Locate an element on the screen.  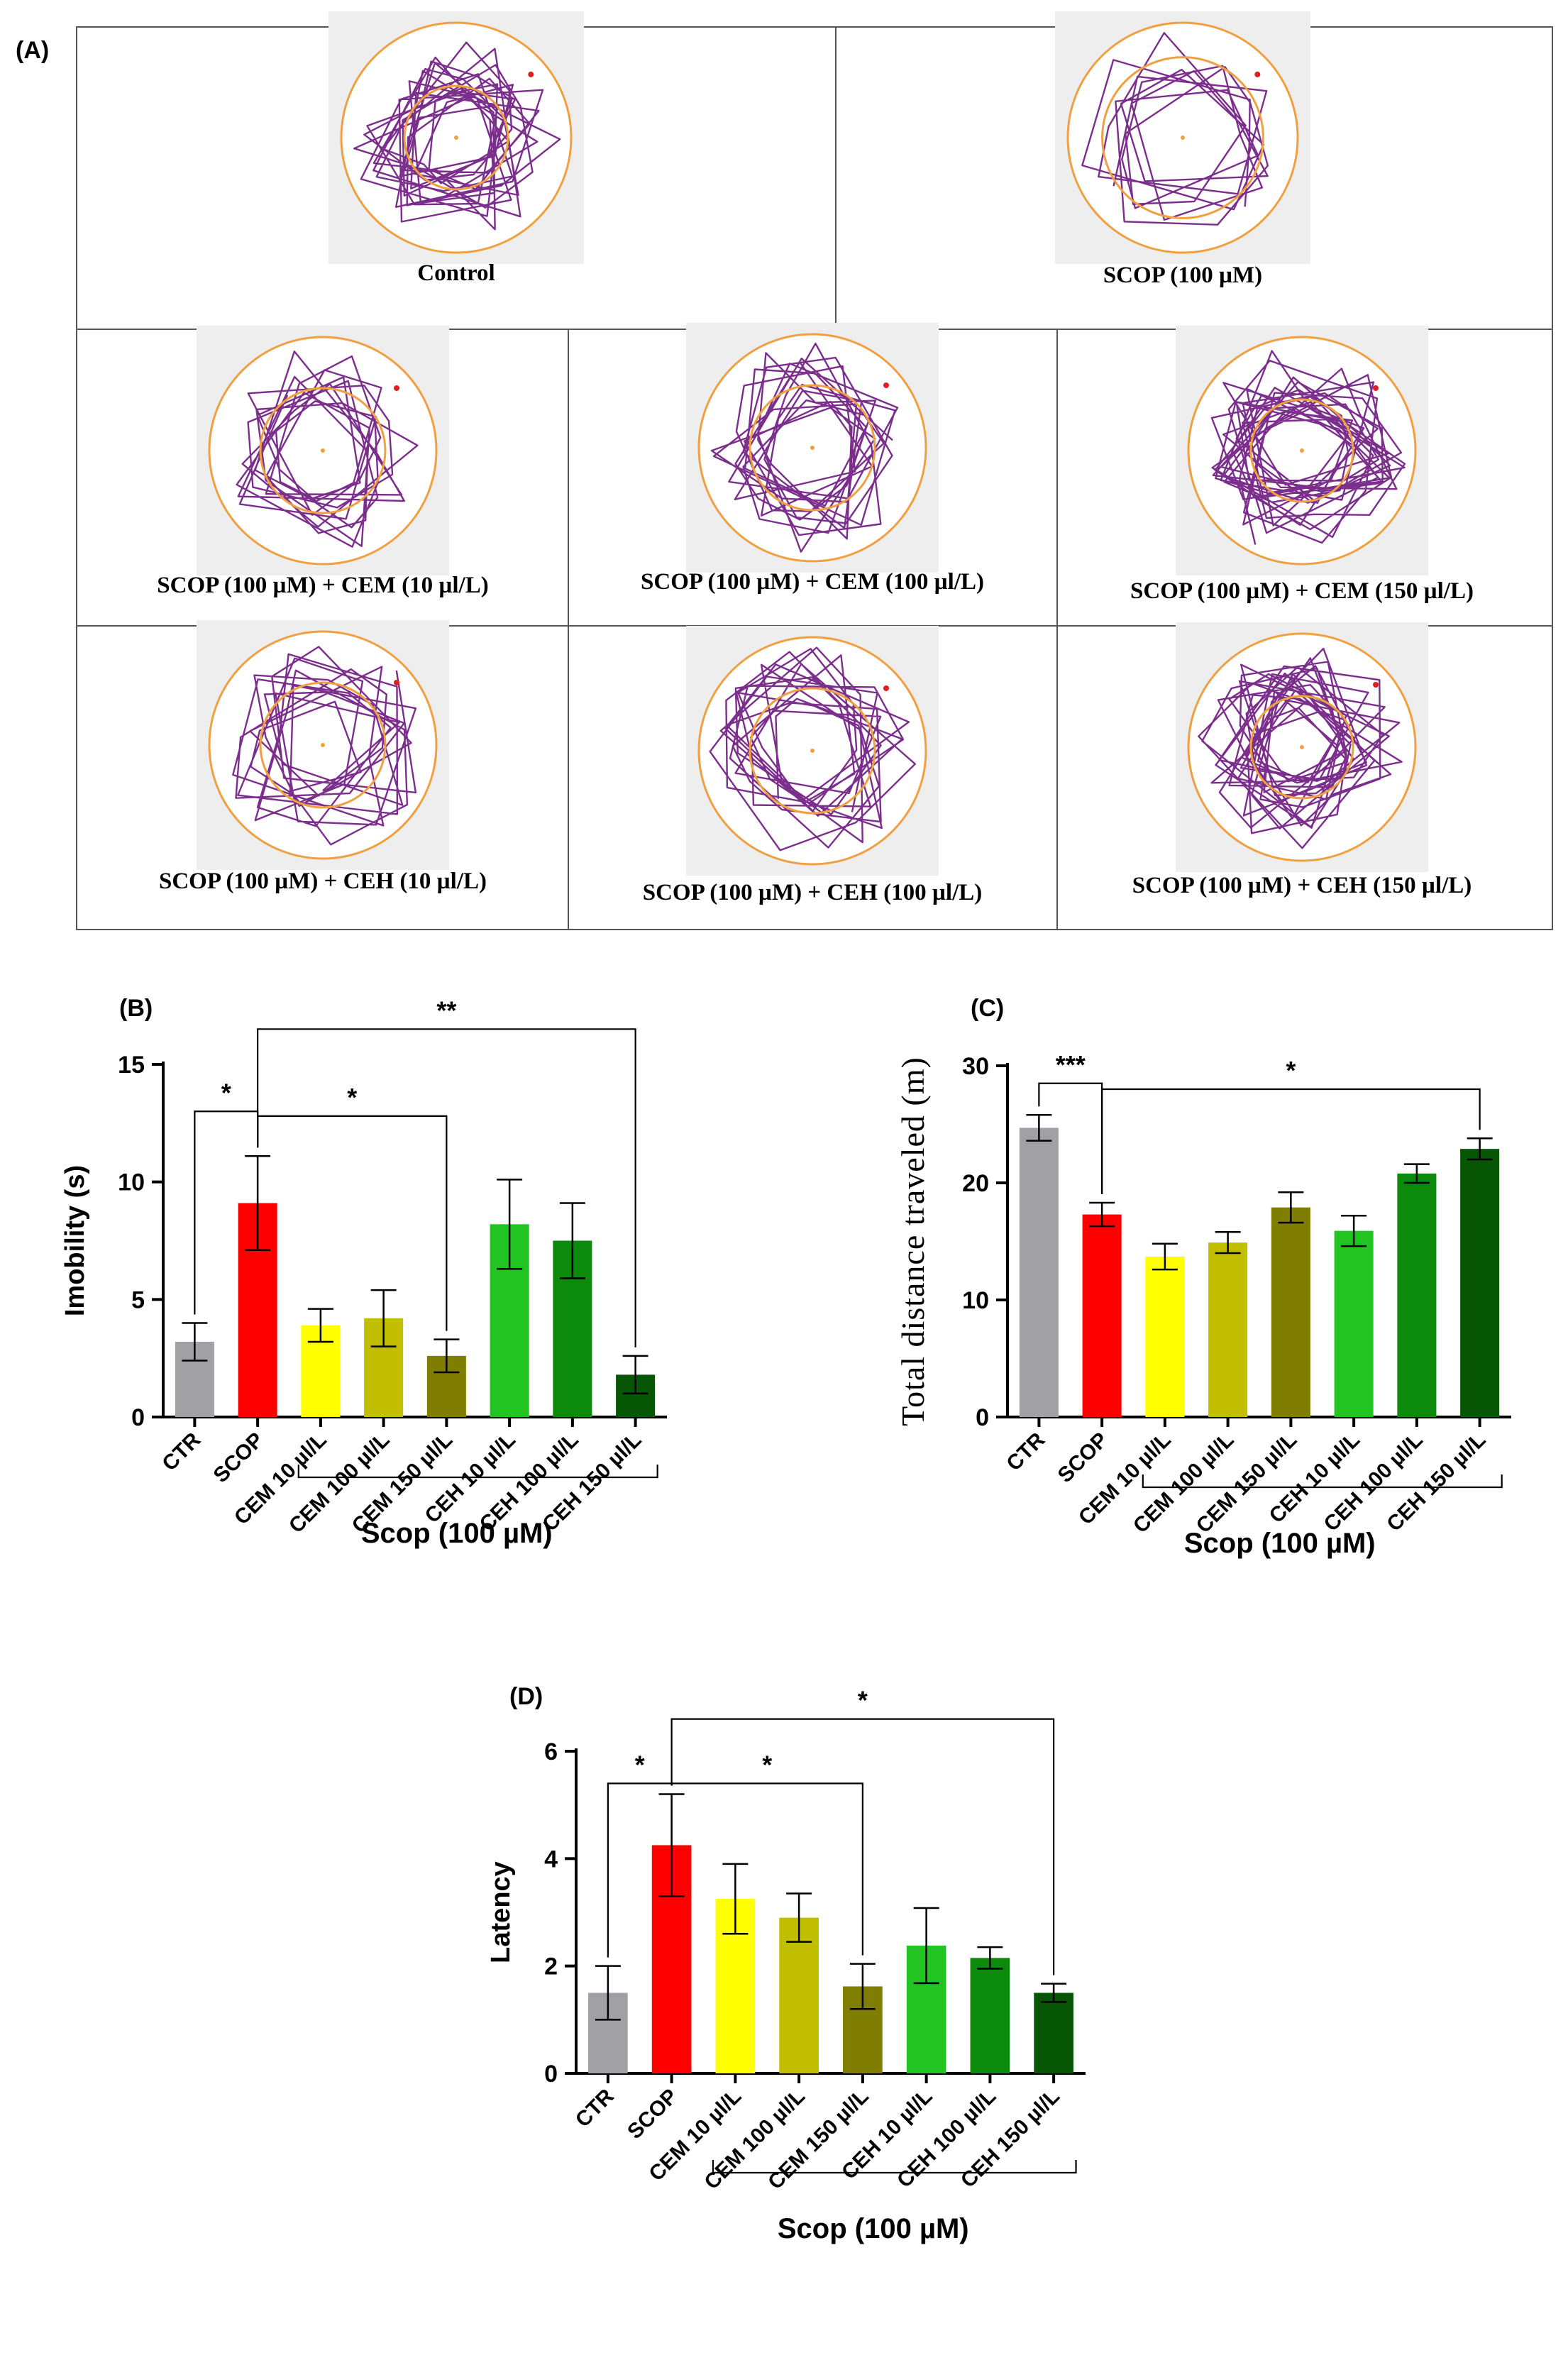
significance-label: *** is located at coordinates (1071, 1064).